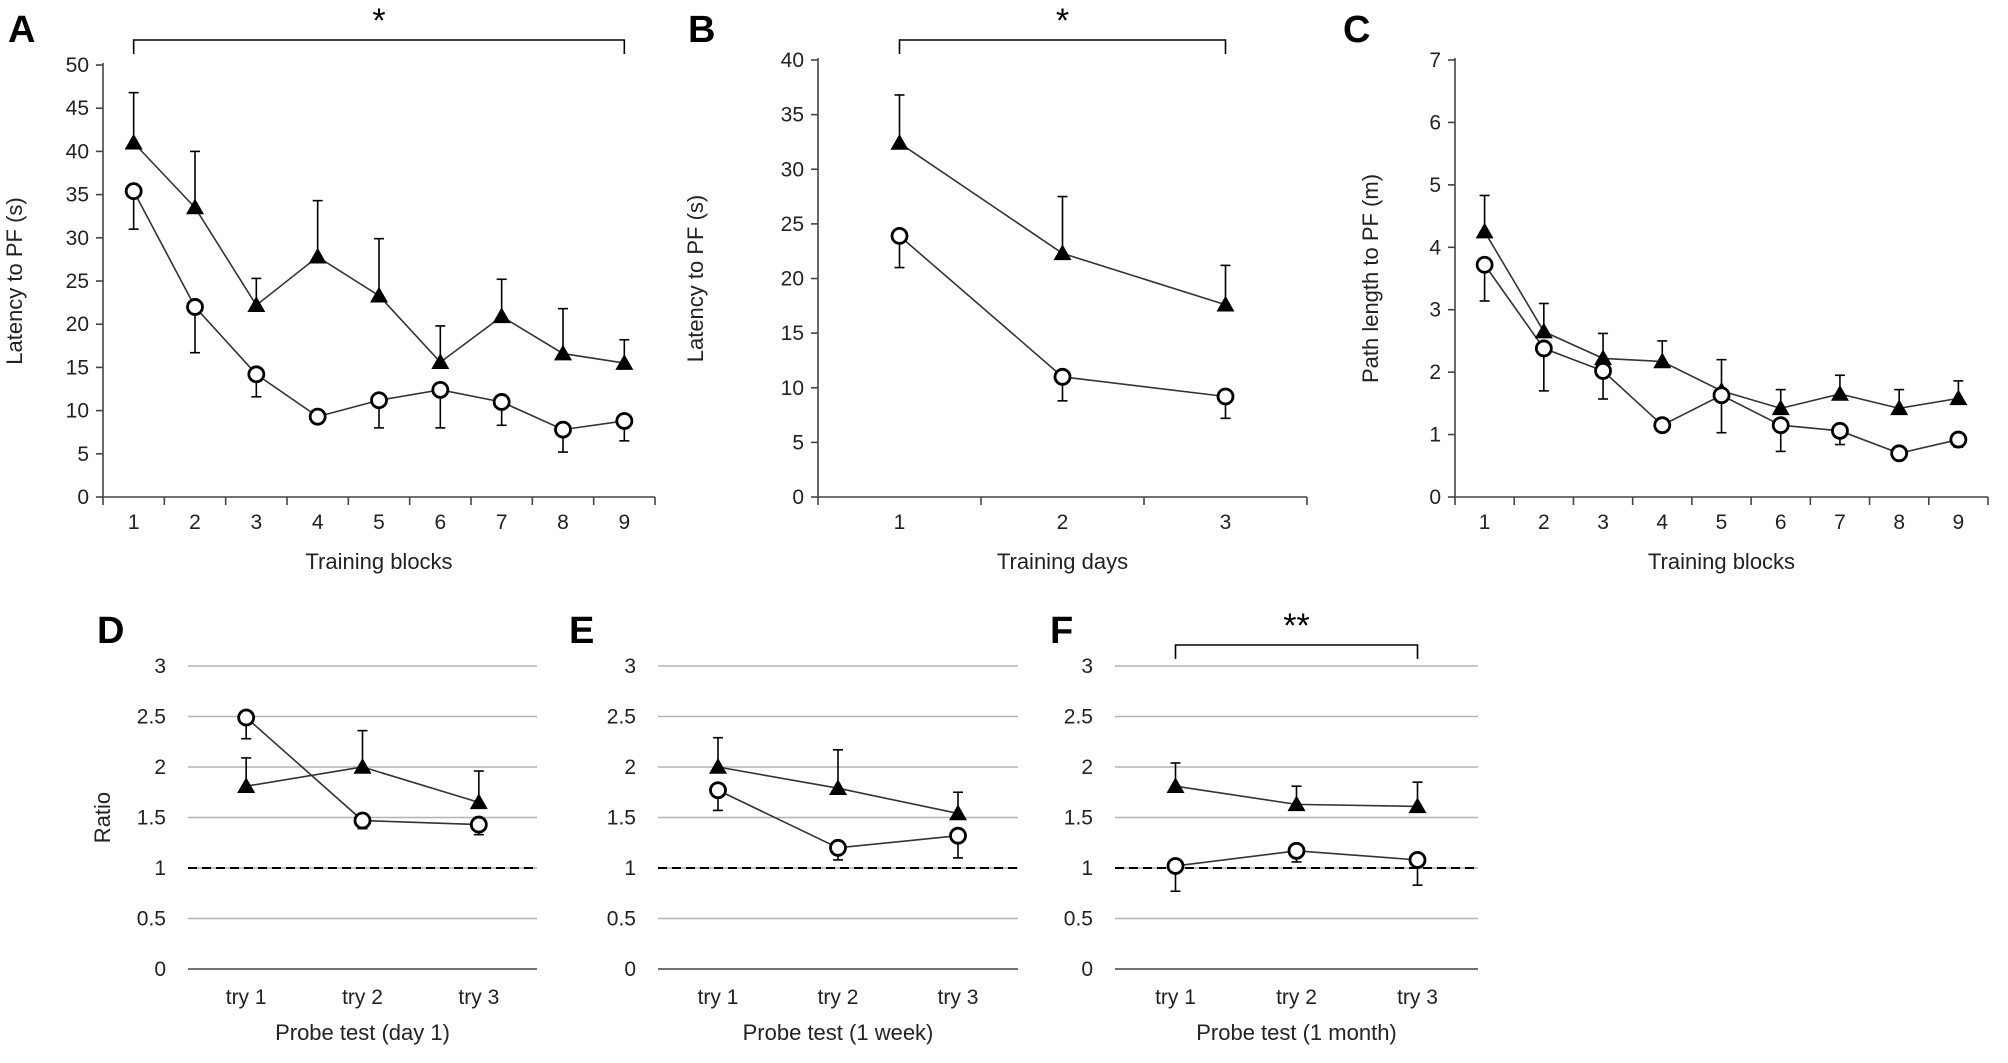 This screenshot has width=2008, height=1063. Describe the element at coordinates (695, 279) in the screenshot. I see `y-axis-label: Latency to PF (s)` at that location.